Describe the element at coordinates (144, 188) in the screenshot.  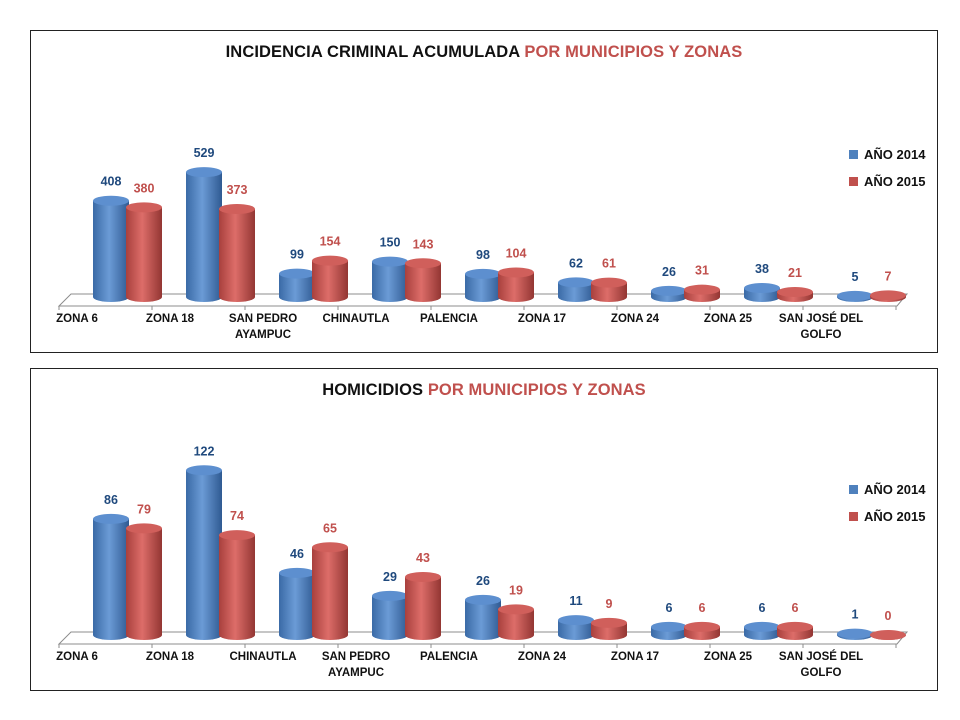
I see `data-label-2015-0: 380` at that location.